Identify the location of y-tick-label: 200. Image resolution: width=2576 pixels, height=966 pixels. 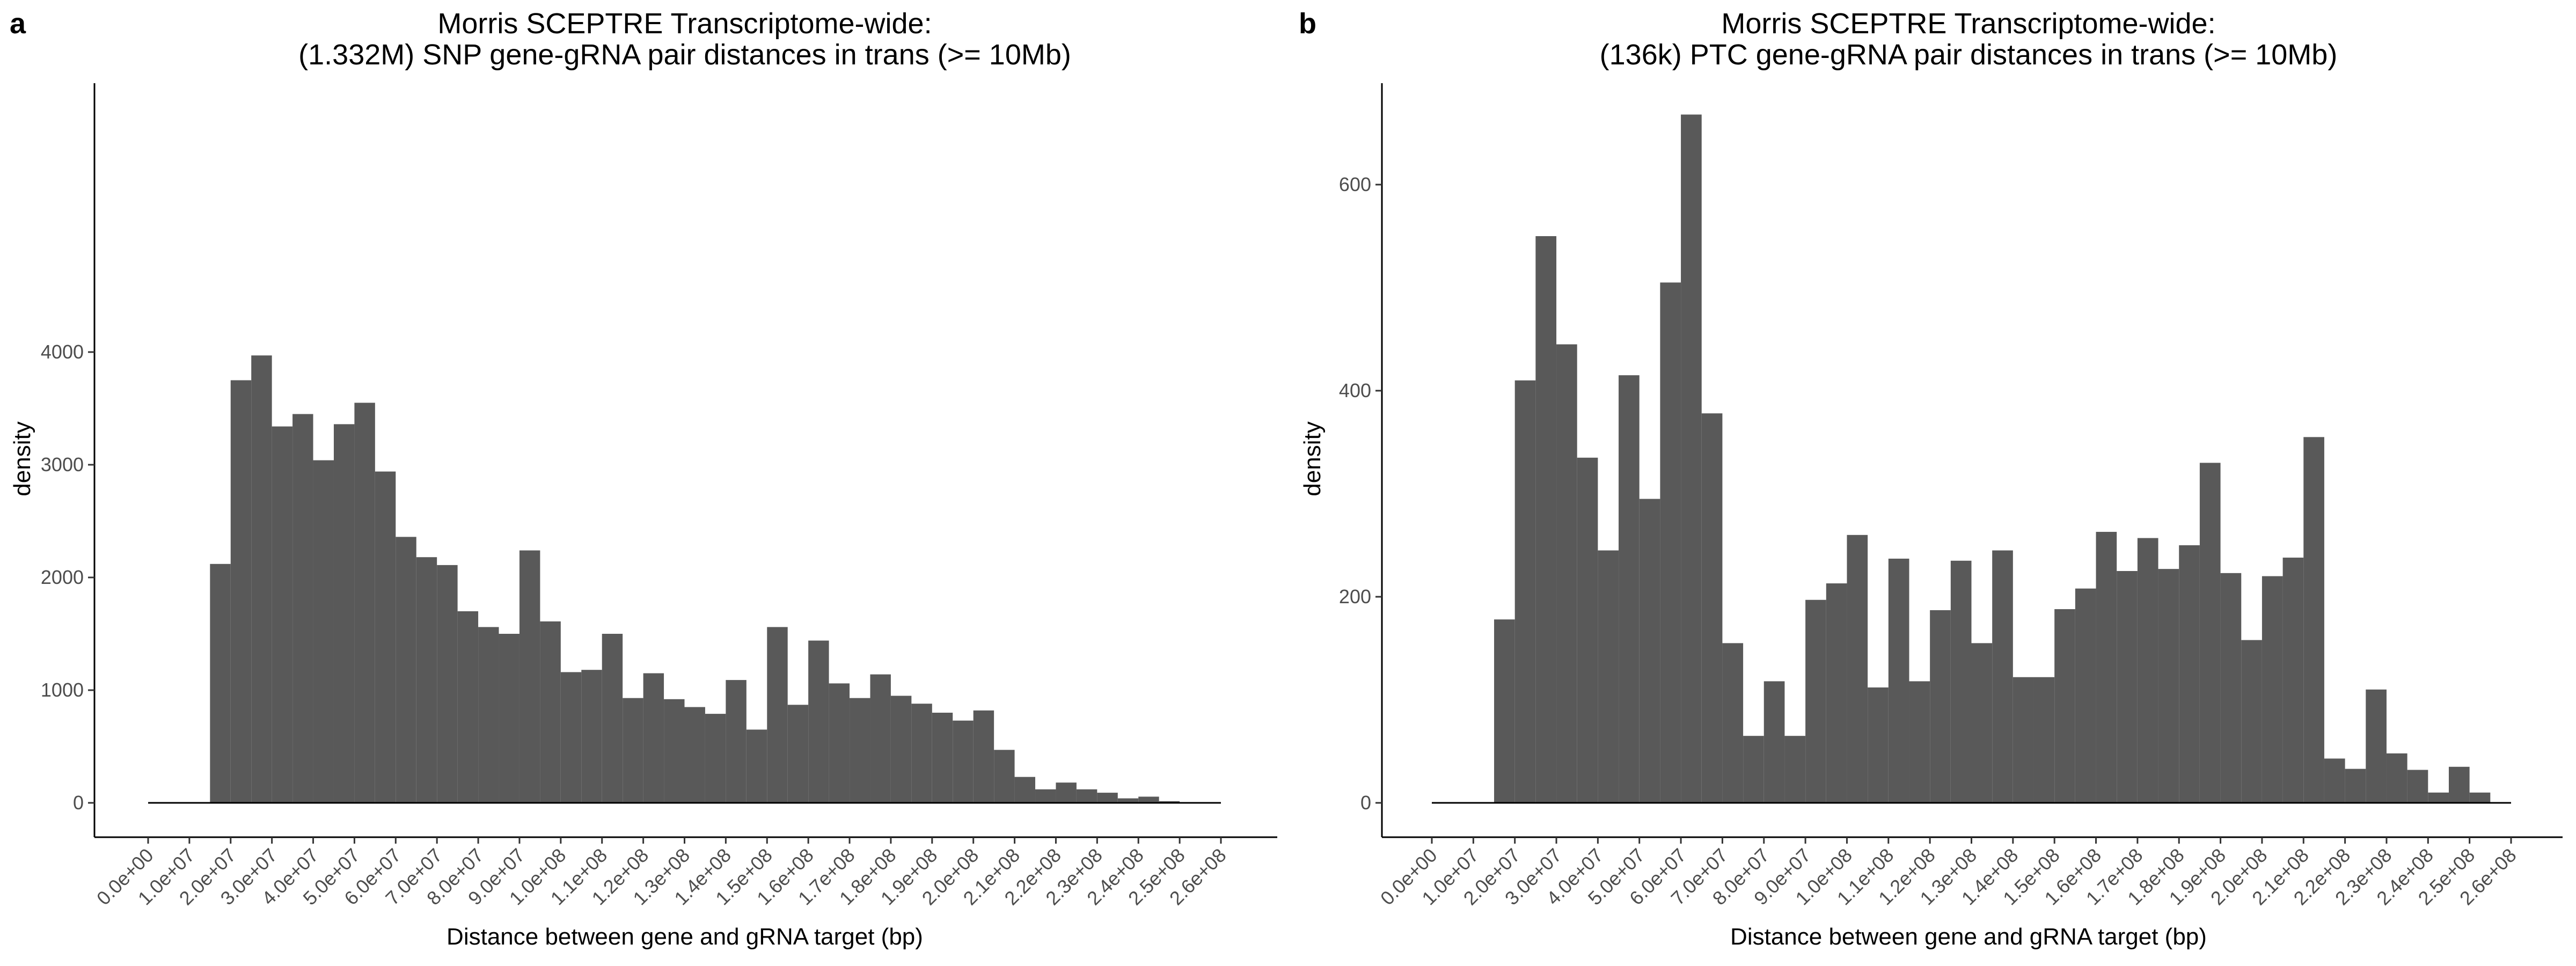
(1355, 597).